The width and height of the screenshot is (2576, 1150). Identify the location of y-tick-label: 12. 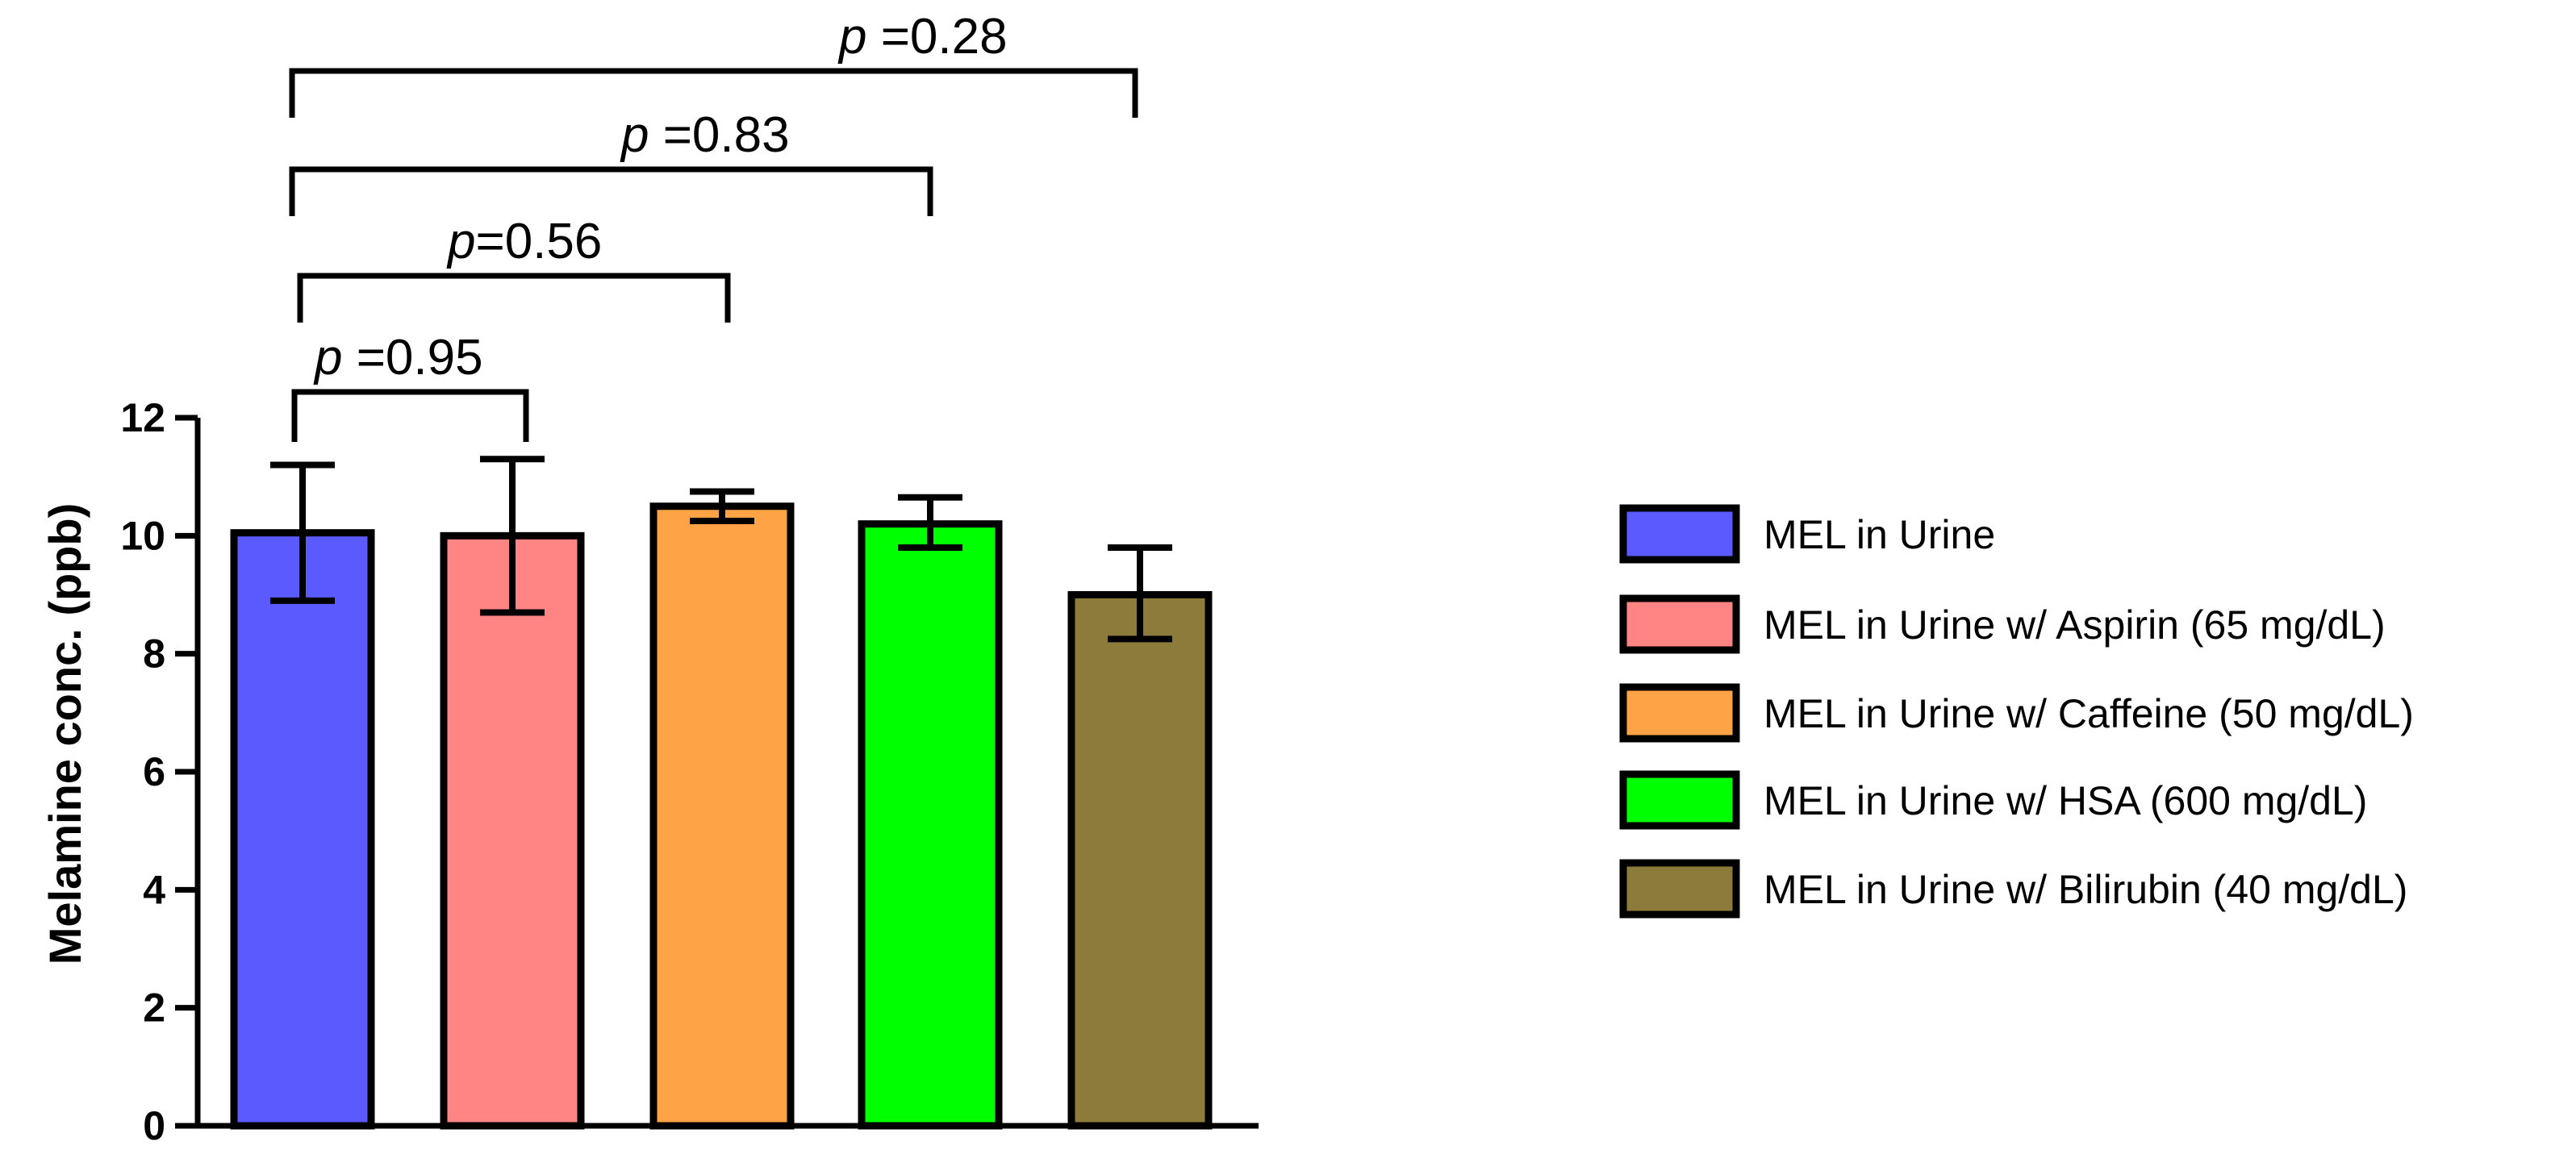
(143, 417).